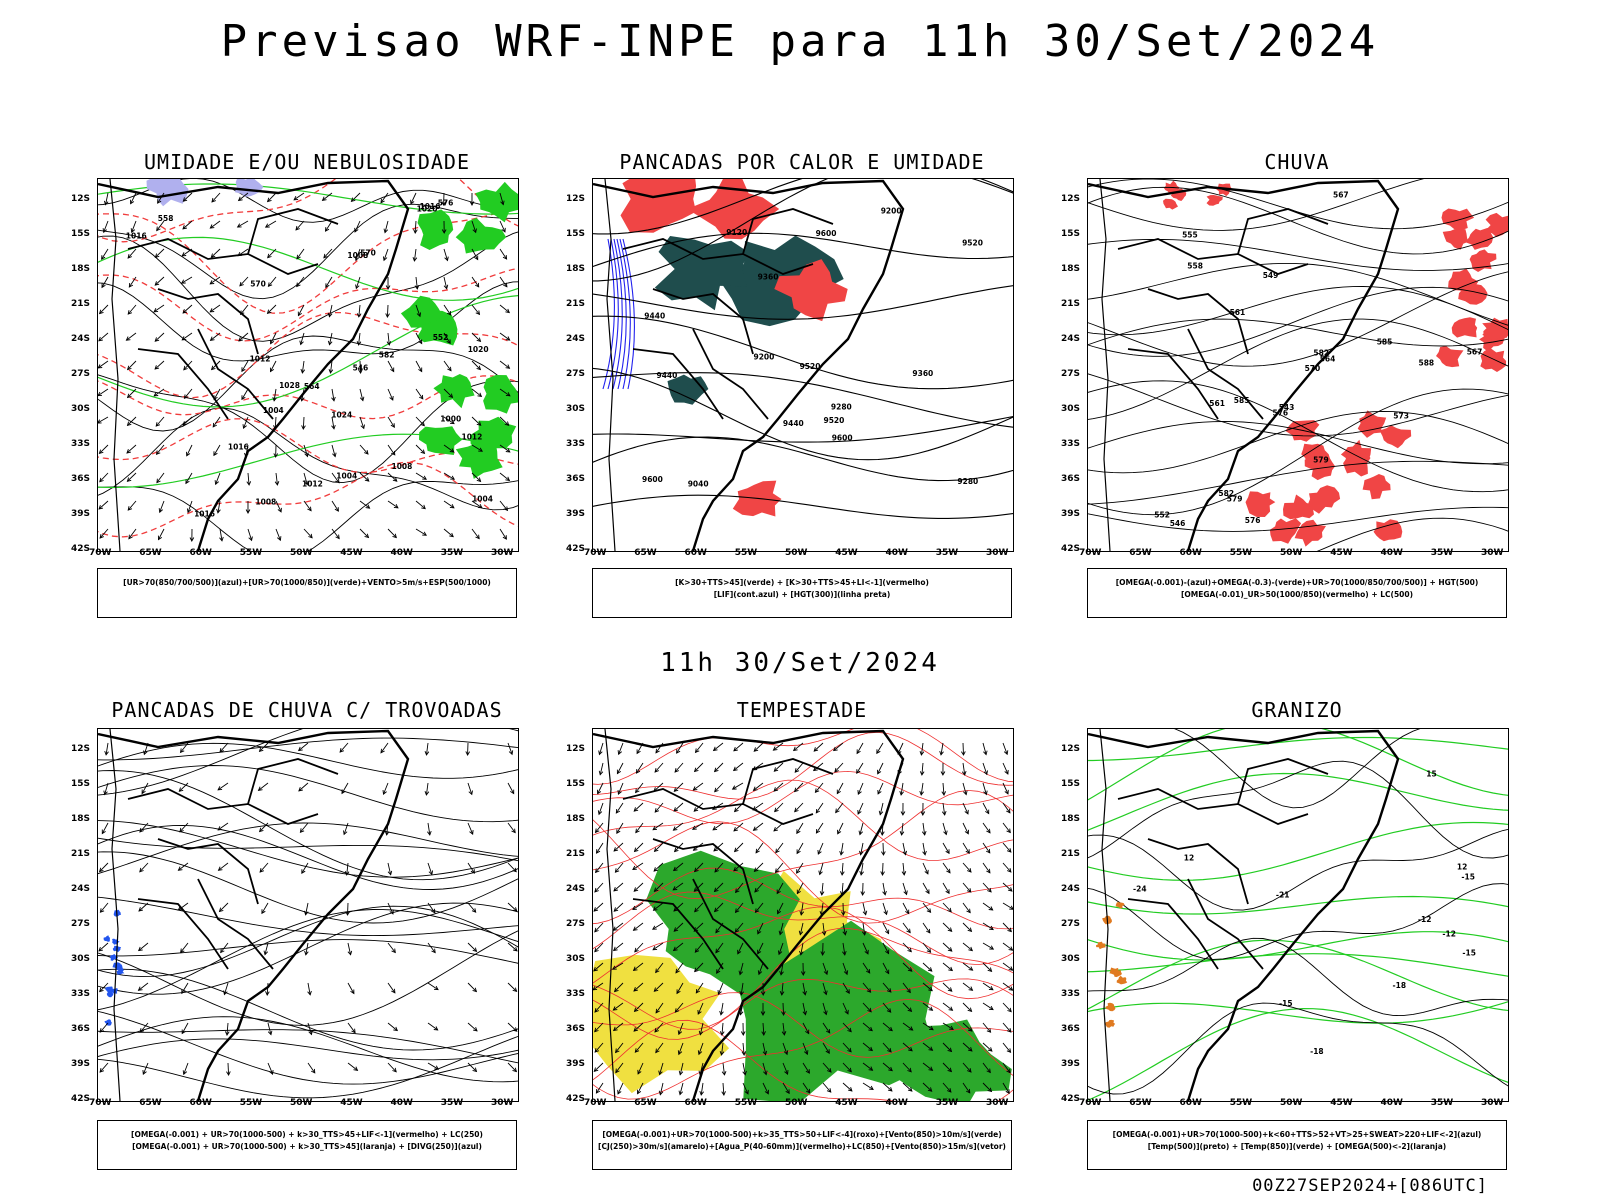 This screenshot has height=1200, width=1600. I want to click on coastline, so click(254, 365).